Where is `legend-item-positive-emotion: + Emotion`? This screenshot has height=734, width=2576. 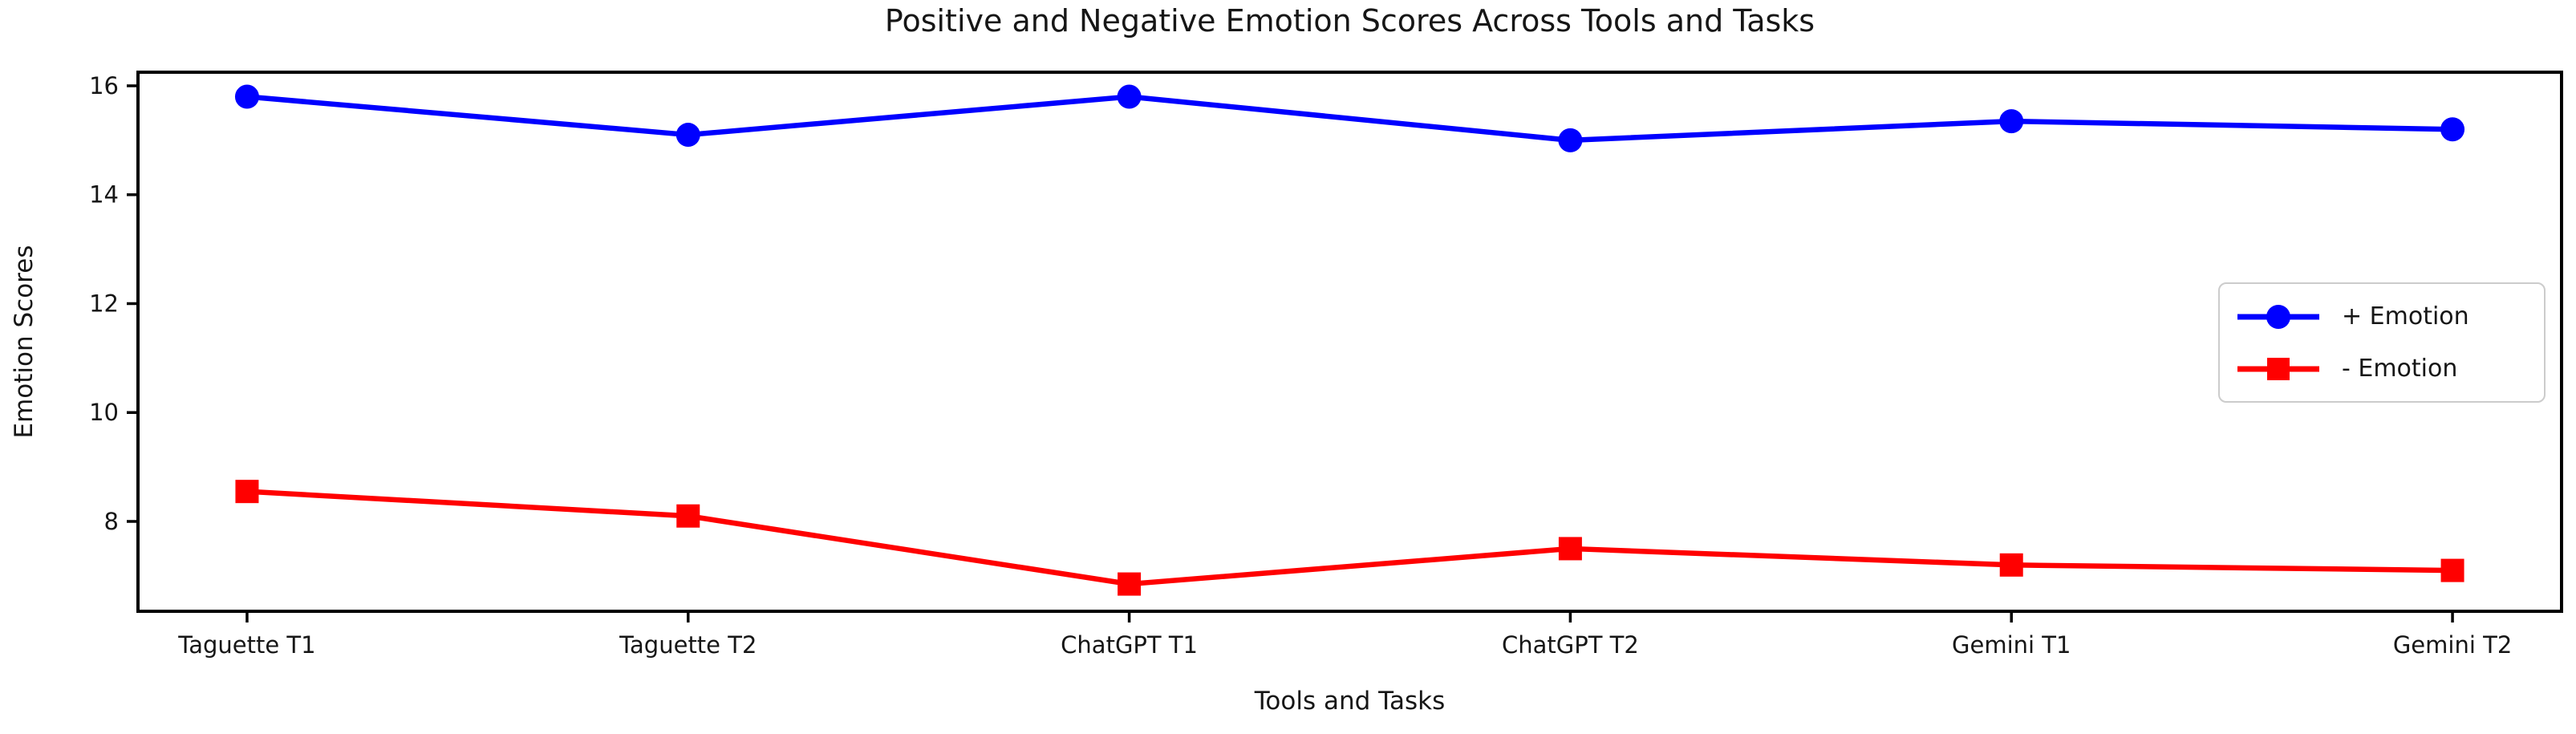
legend-item-positive-emotion: + Emotion is located at coordinates (2381, 316).